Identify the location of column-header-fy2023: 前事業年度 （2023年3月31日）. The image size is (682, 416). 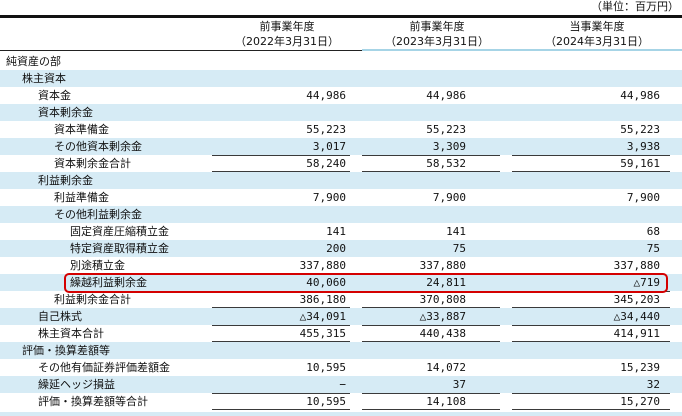
(437, 34).